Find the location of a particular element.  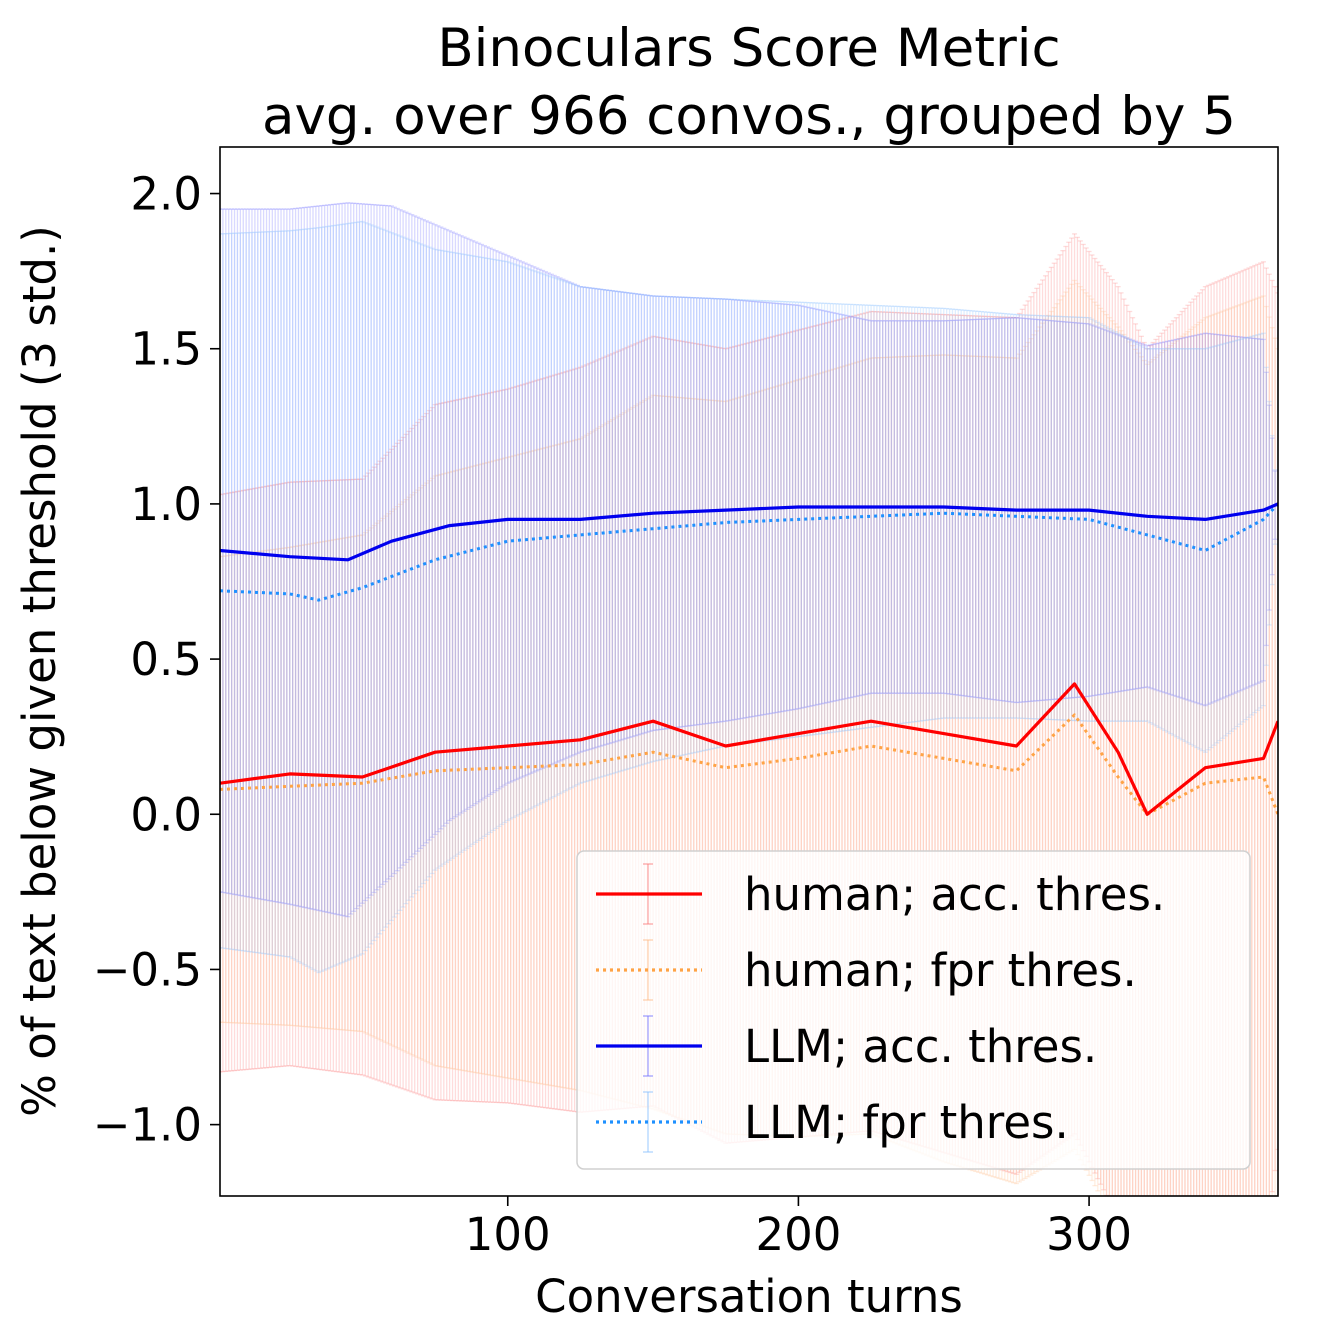

legend-label: LLM; fpr thres. is located at coordinates (906, 1122).